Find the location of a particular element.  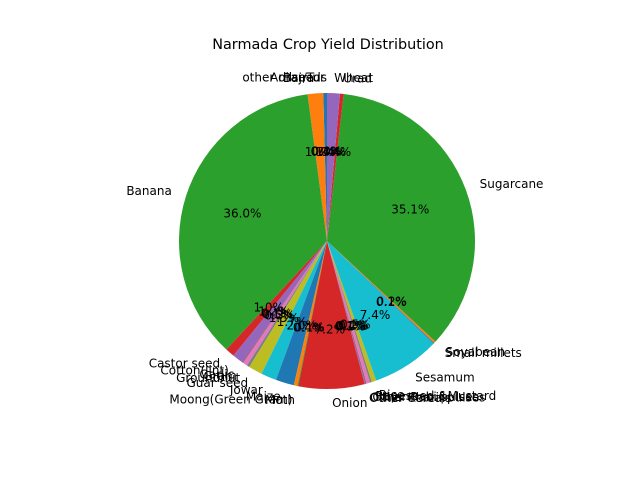

pie-slice-guar-seed is located at coordinates (288, 307).